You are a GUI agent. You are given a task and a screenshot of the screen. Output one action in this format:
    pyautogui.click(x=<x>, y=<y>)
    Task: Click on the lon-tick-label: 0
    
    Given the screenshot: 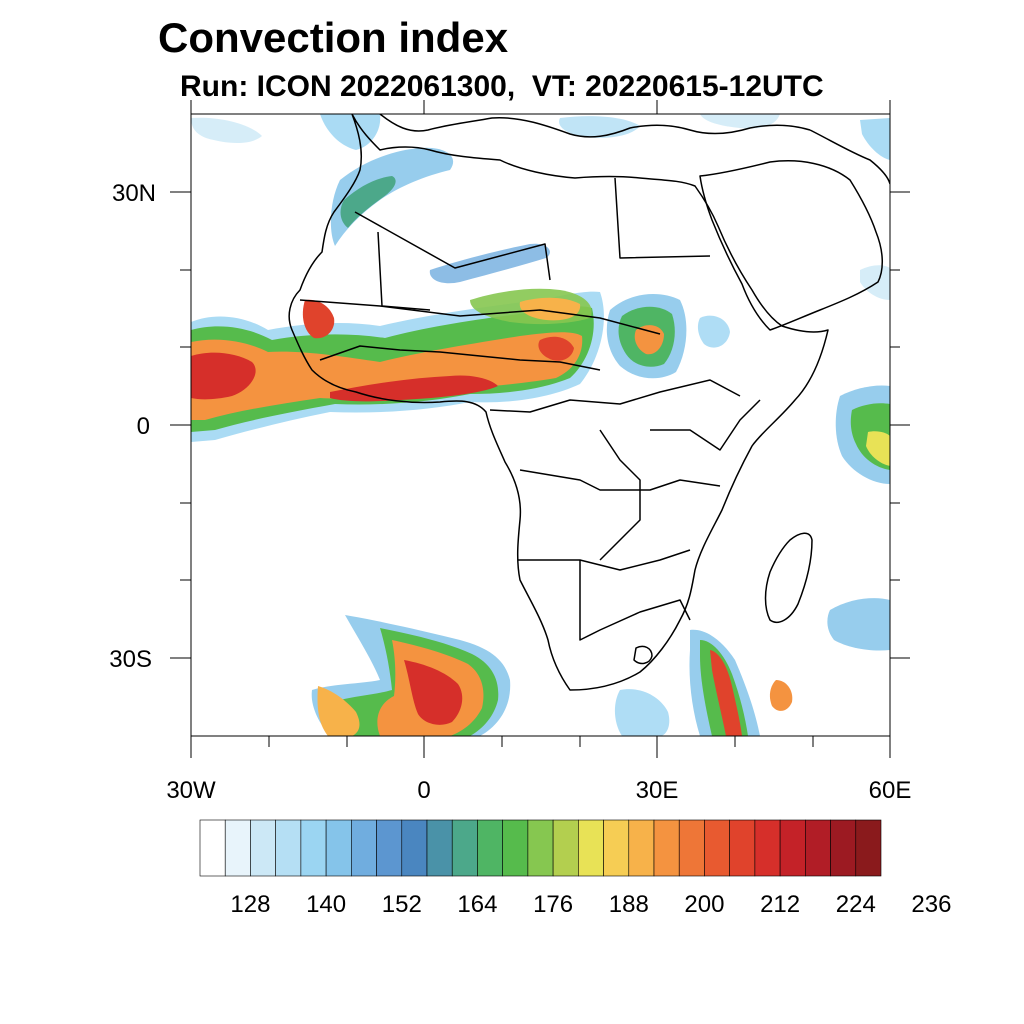 What is the action you would take?
    pyautogui.click(x=423, y=790)
    